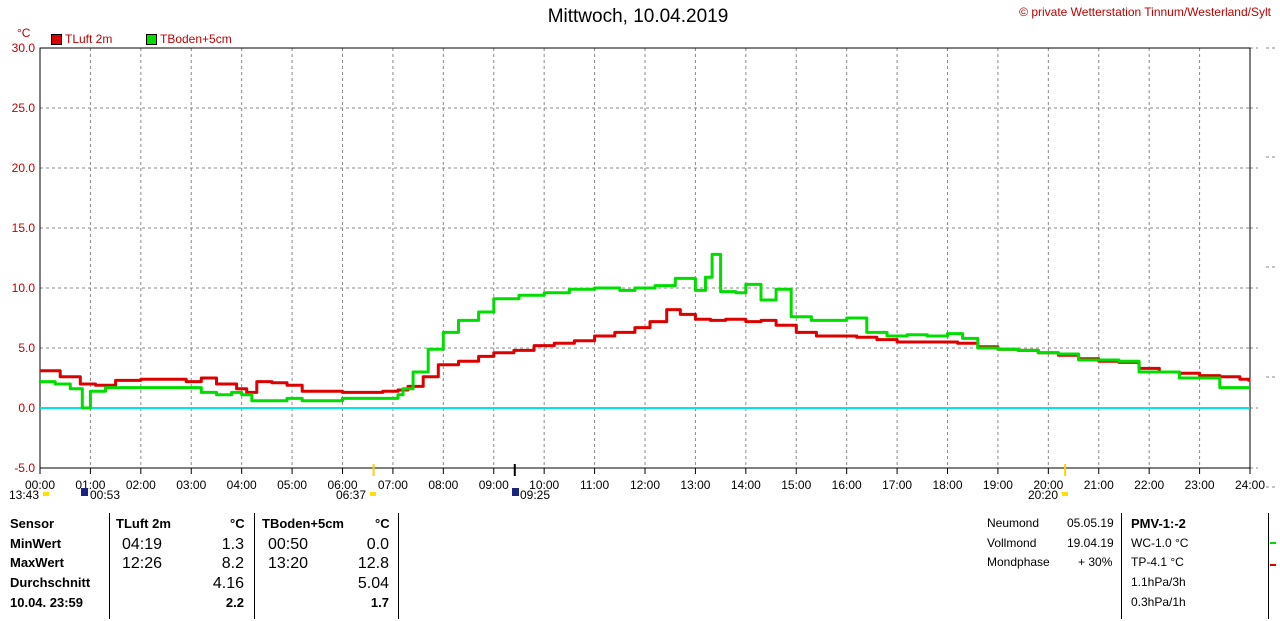  Describe the element at coordinates (594, 485) in the screenshot. I see `x-tick-label: 11:00` at that location.